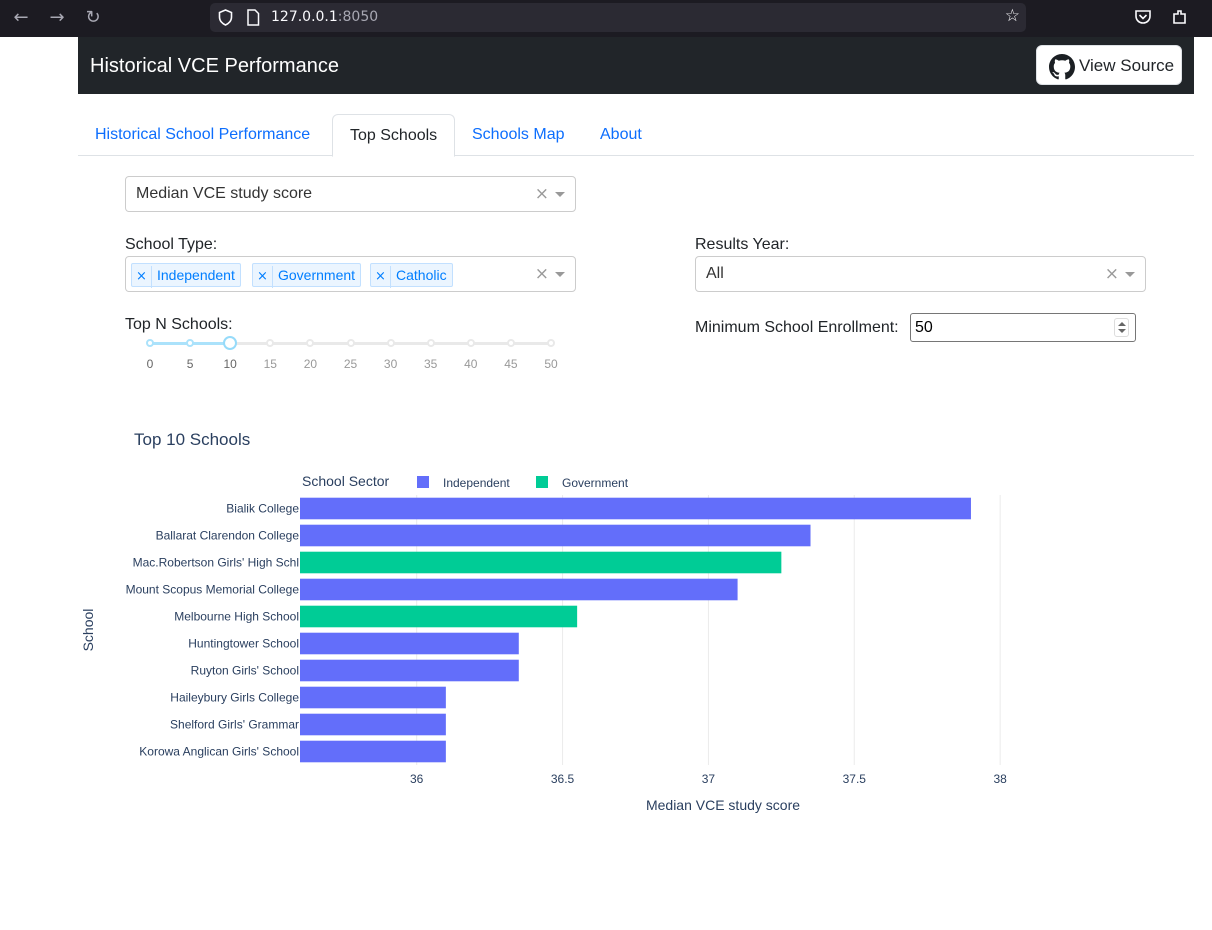 The image size is (1212, 930). Describe the element at coordinates (1122, 324) in the screenshot. I see `spin-up-icon` at that location.